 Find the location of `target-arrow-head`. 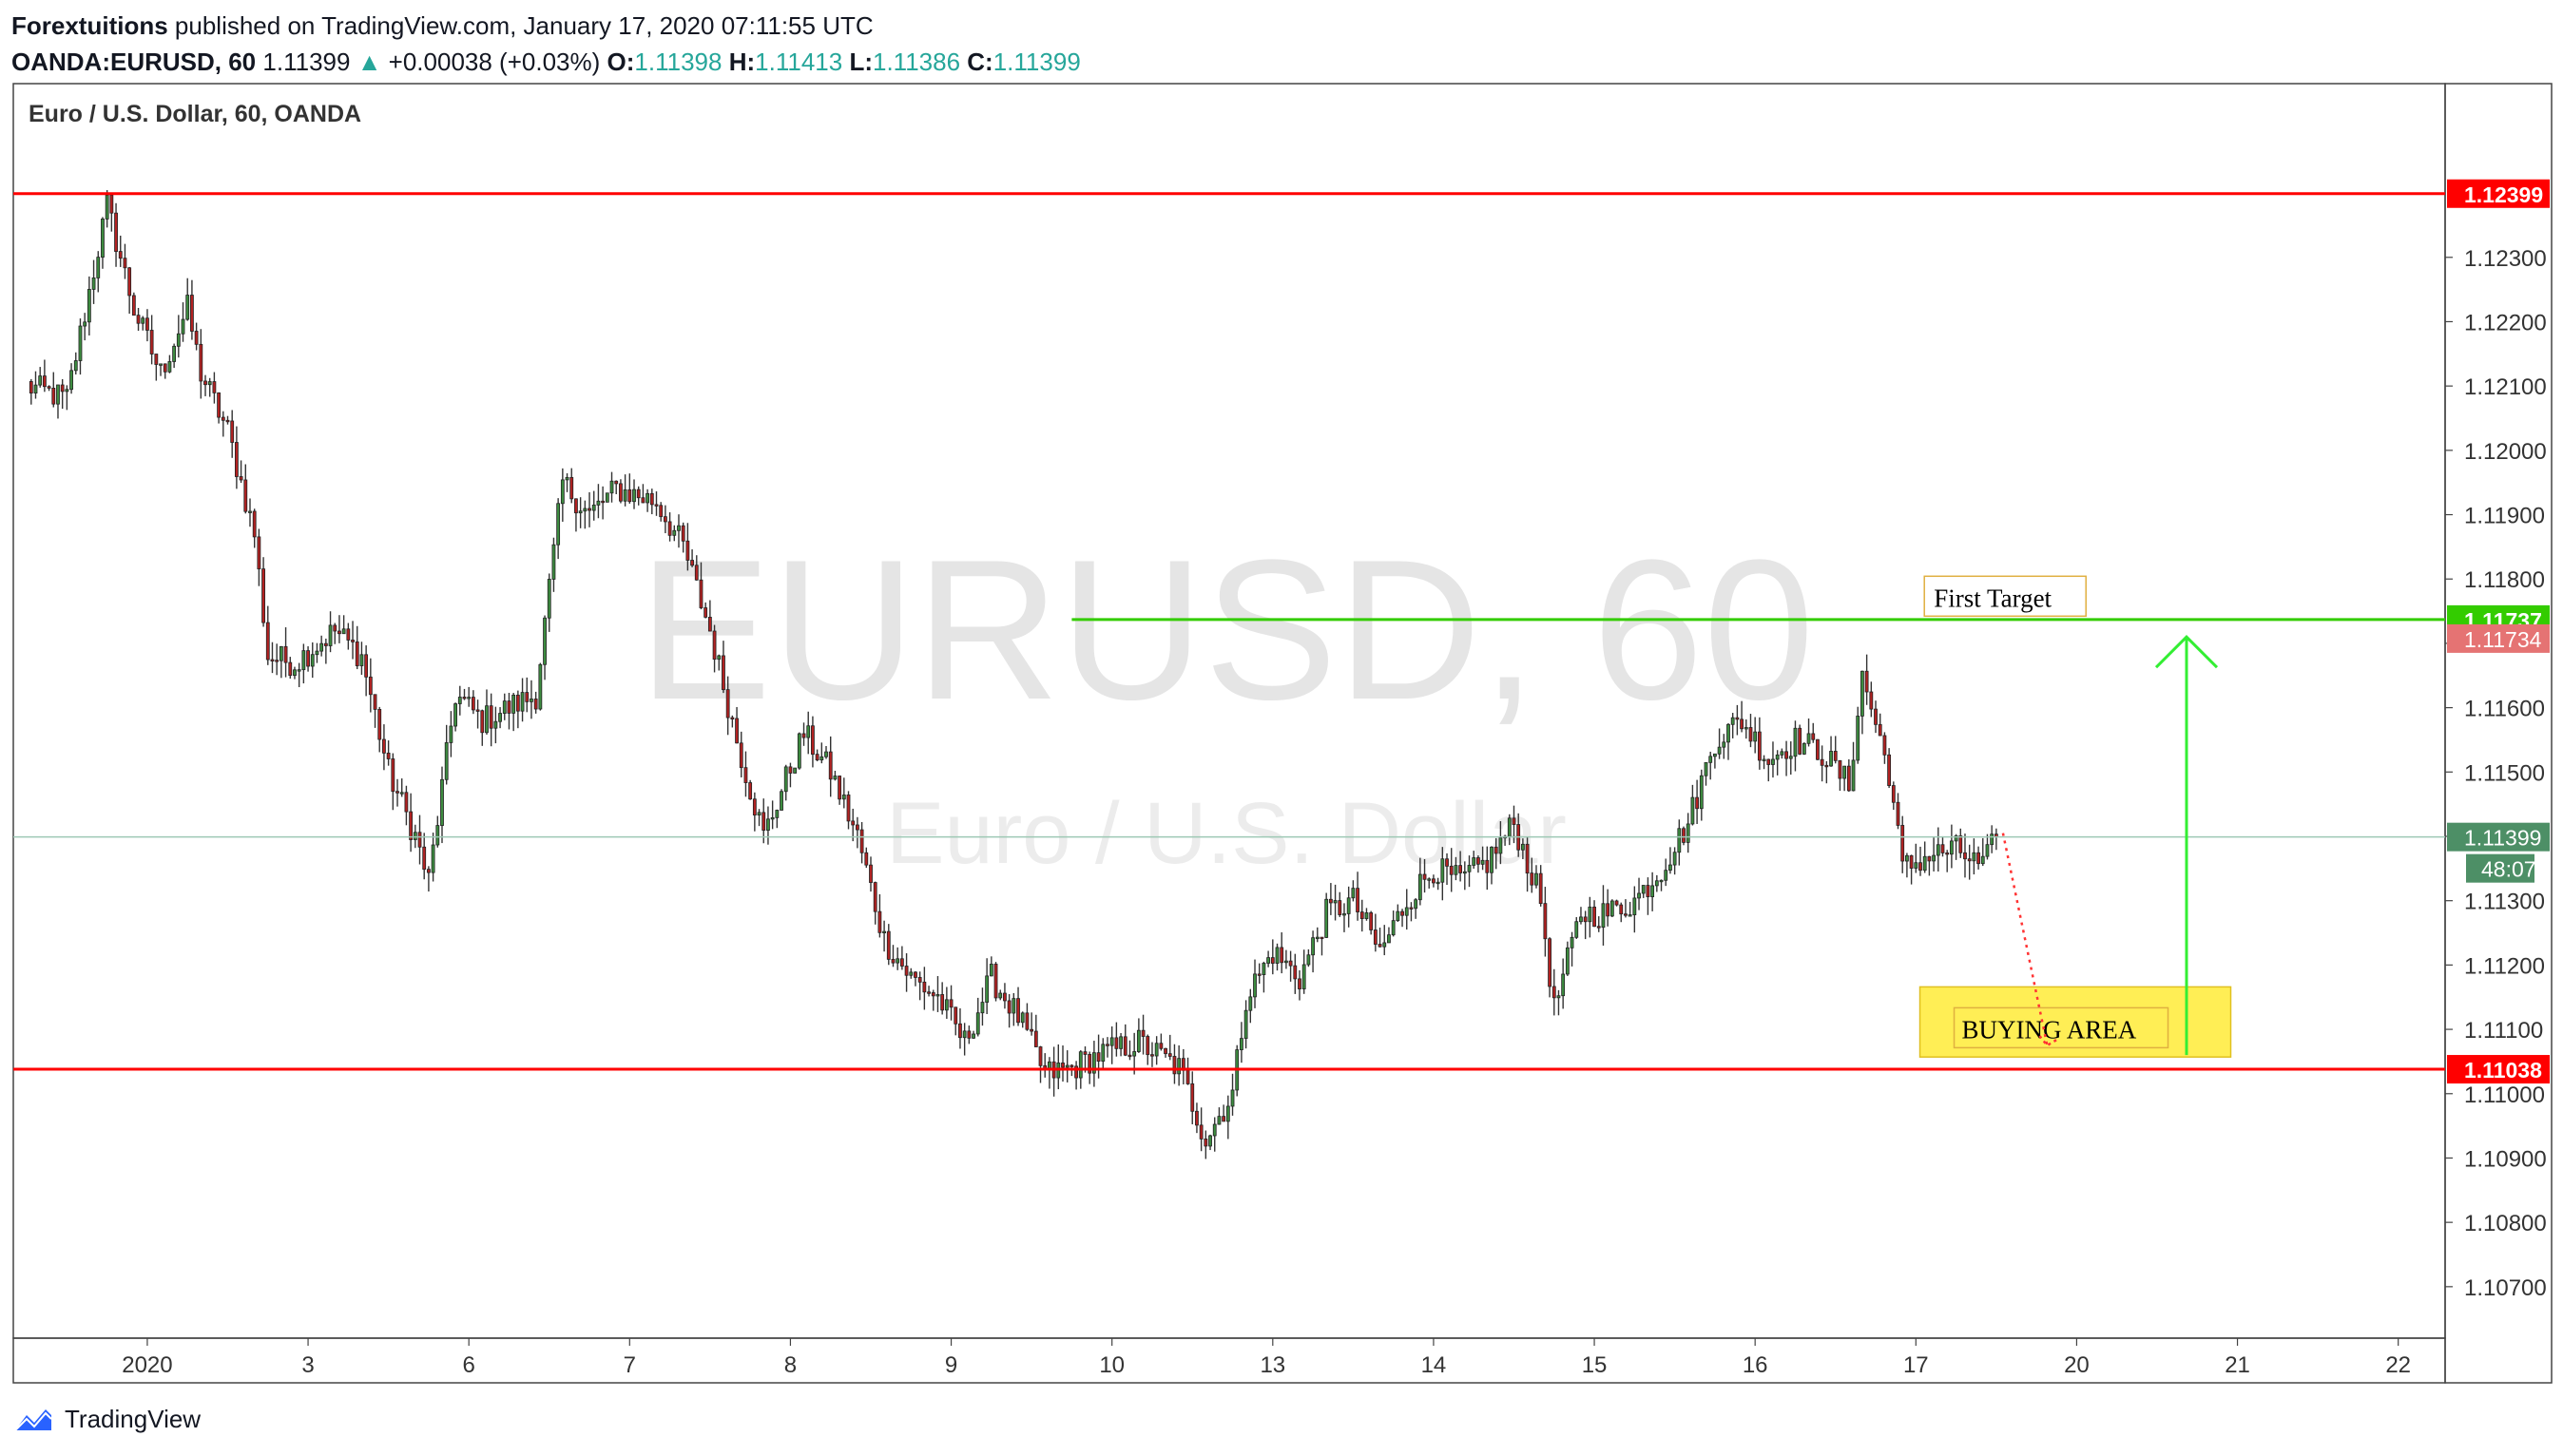

target-arrow-head is located at coordinates (2186, 652).